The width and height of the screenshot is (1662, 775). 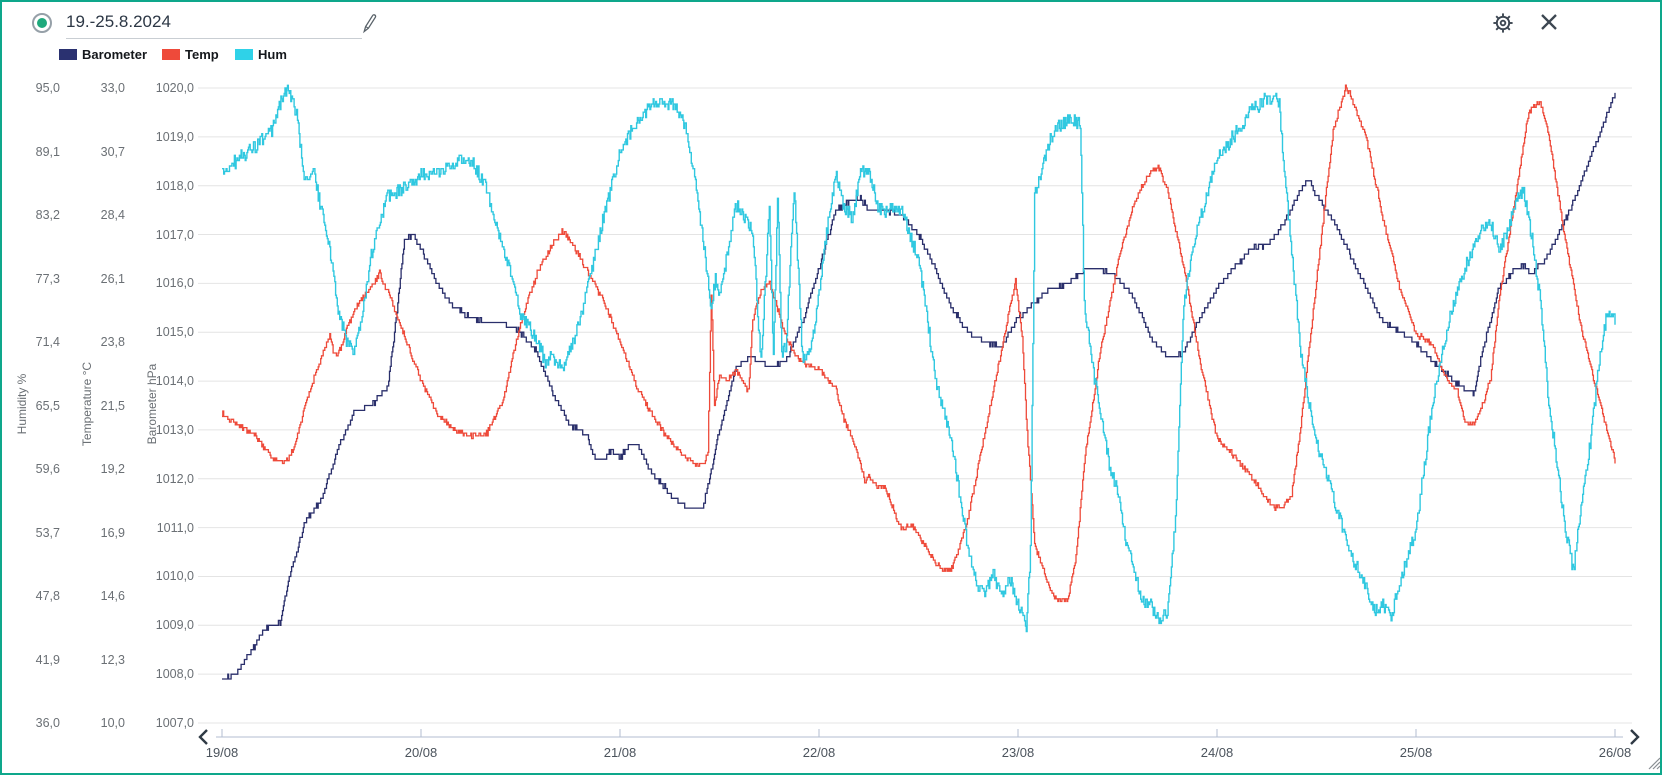 What do you see at coordinates (112, 596) in the screenshot?
I see `temperature-tick-label: 14,6` at bounding box center [112, 596].